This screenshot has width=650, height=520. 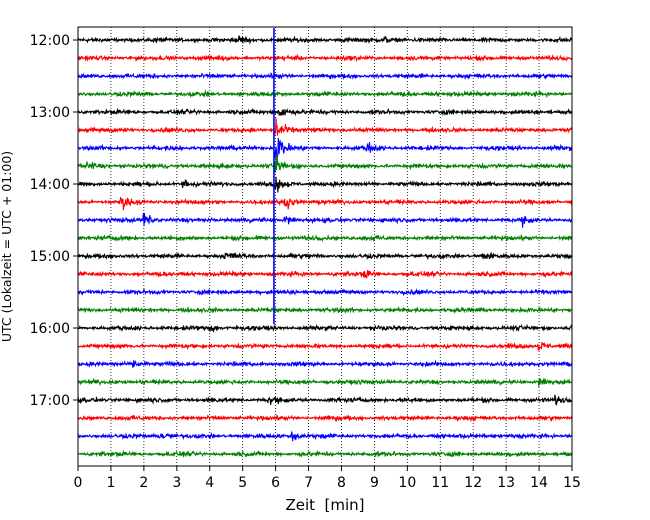 What do you see at coordinates (506, 483) in the screenshot?
I see `x-tick-label: 13` at bounding box center [506, 483].